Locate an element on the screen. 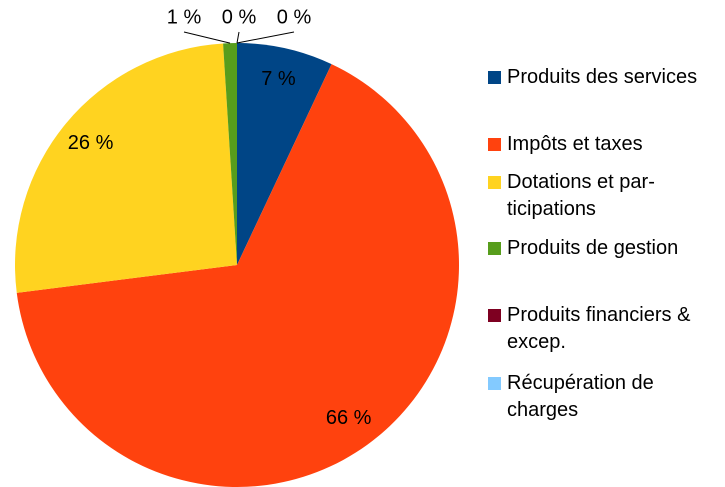 This screenshot has height=487, width=725. legend-label: Dotations et par­ticipations is located at coordinates (581, 195).